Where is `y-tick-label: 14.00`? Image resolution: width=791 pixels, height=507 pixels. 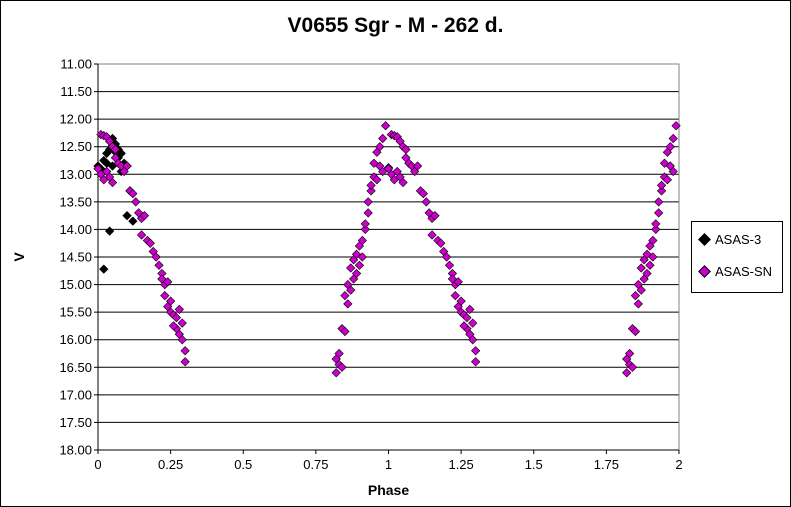
y-tick-label: 14.00 is located at coordinates (75, 229).